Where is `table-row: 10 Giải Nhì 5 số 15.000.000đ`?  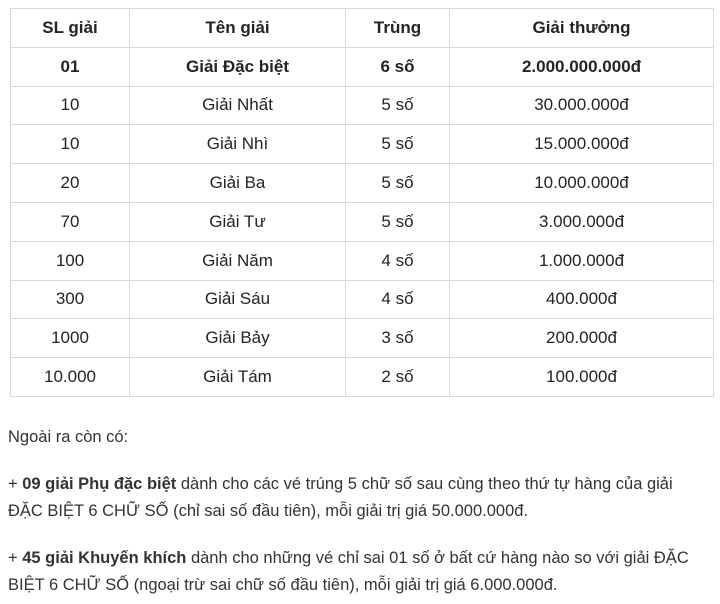 table-row: 10 Giải Nhì 5 số 15.000.000đ is located at coordinates (362, 144).